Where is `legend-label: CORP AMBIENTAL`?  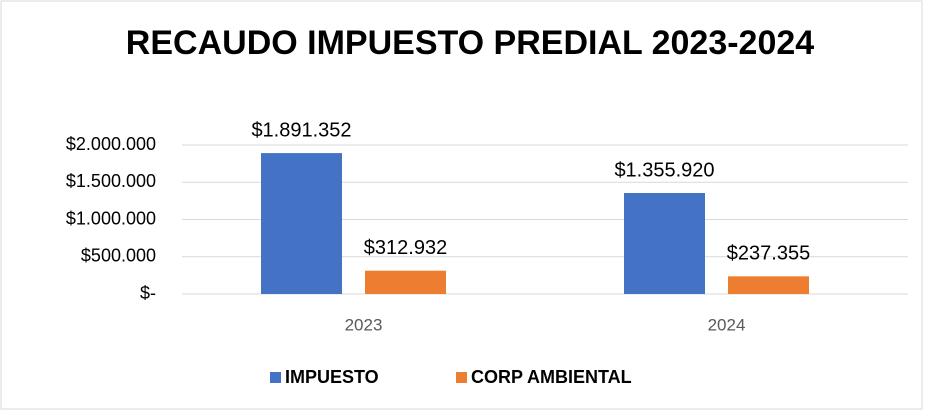 legend-label: CORP AMBIENTAL is located at coordinates (551, 377).